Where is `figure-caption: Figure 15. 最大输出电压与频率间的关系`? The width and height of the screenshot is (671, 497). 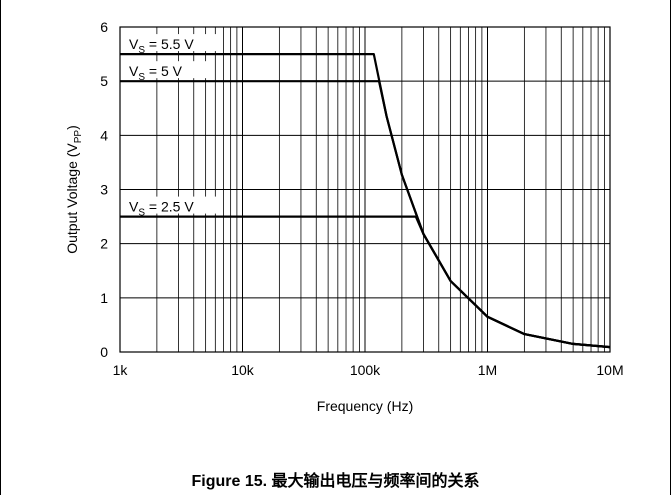 figure-caption: Figure 15. 最大输出电压与频率间的关系 is located at coordinates (335, 481).